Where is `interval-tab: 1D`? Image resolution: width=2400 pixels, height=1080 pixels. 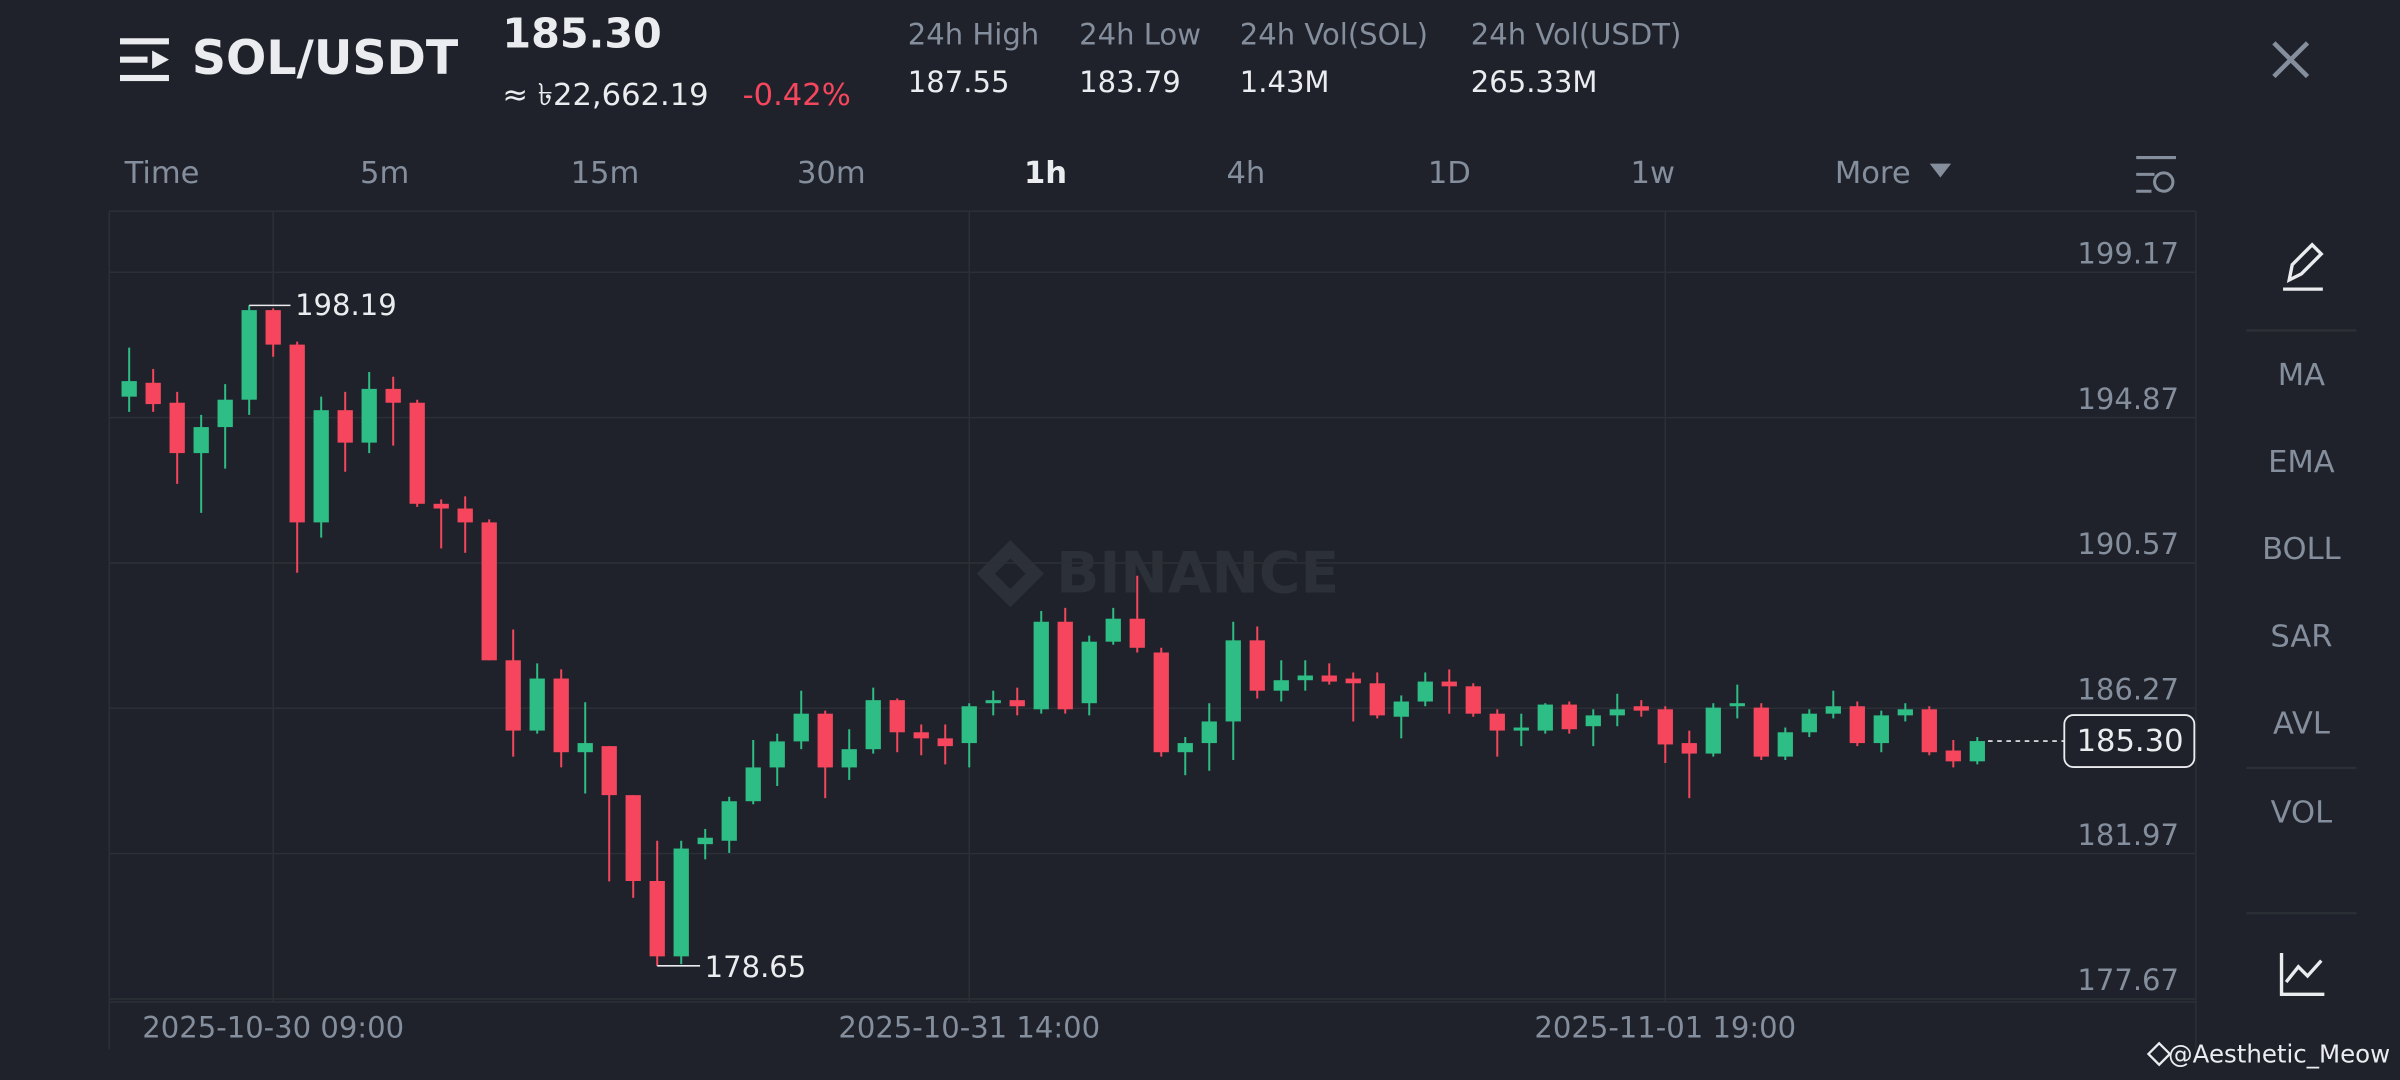
interval-tab: 1D is located at coordinates (1449, 173).